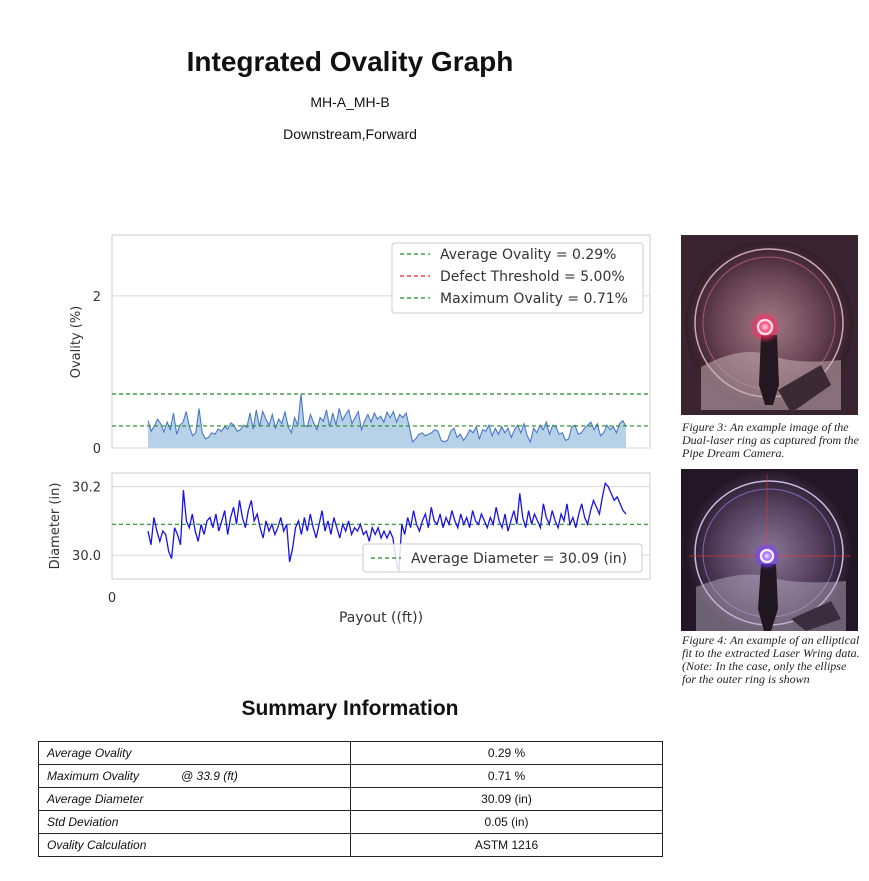 Image resolution: width=869 pixels, height=881 pixels. I want to click on table-row: Ovality Calculation ASTM 1216, so click(350, 845).